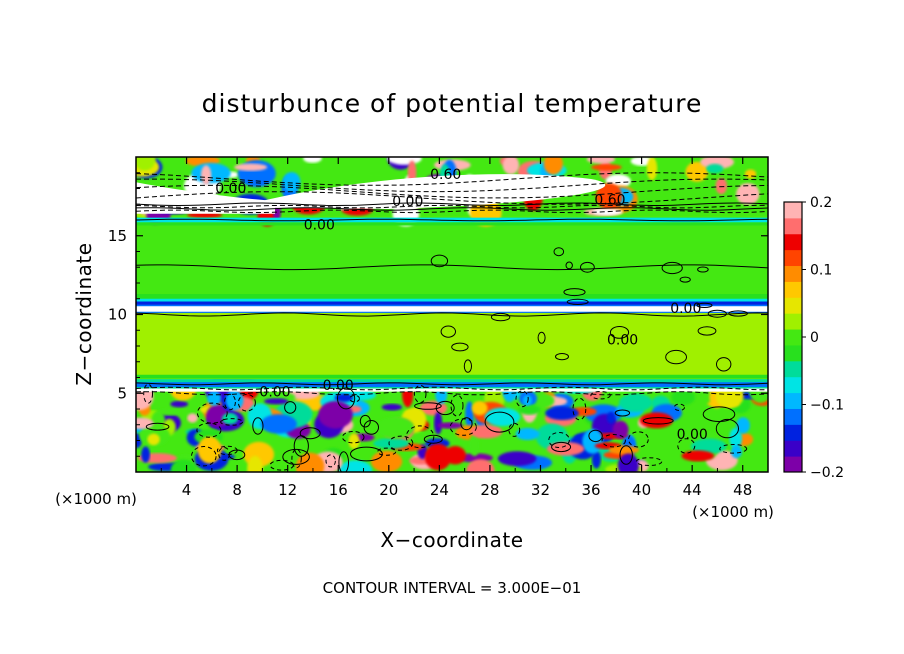 Image resolution: width=904 pixels, height=654 pixels. I want to click on chart-title: disturbunce of potential temperature, so click(452, 103).